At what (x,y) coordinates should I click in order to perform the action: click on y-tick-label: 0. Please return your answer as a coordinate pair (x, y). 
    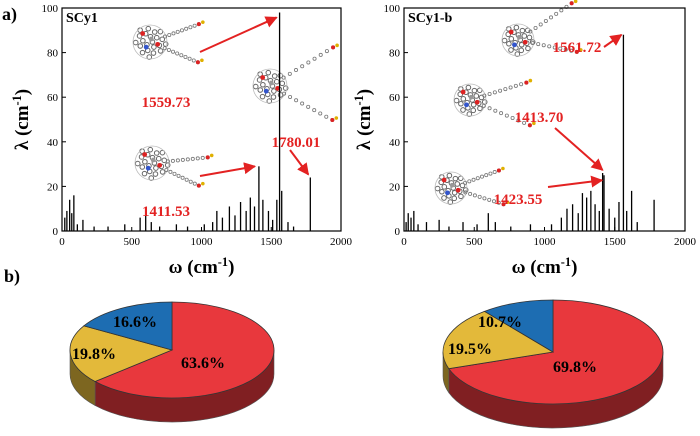
    Looking at the image, I should click on (398, 232).